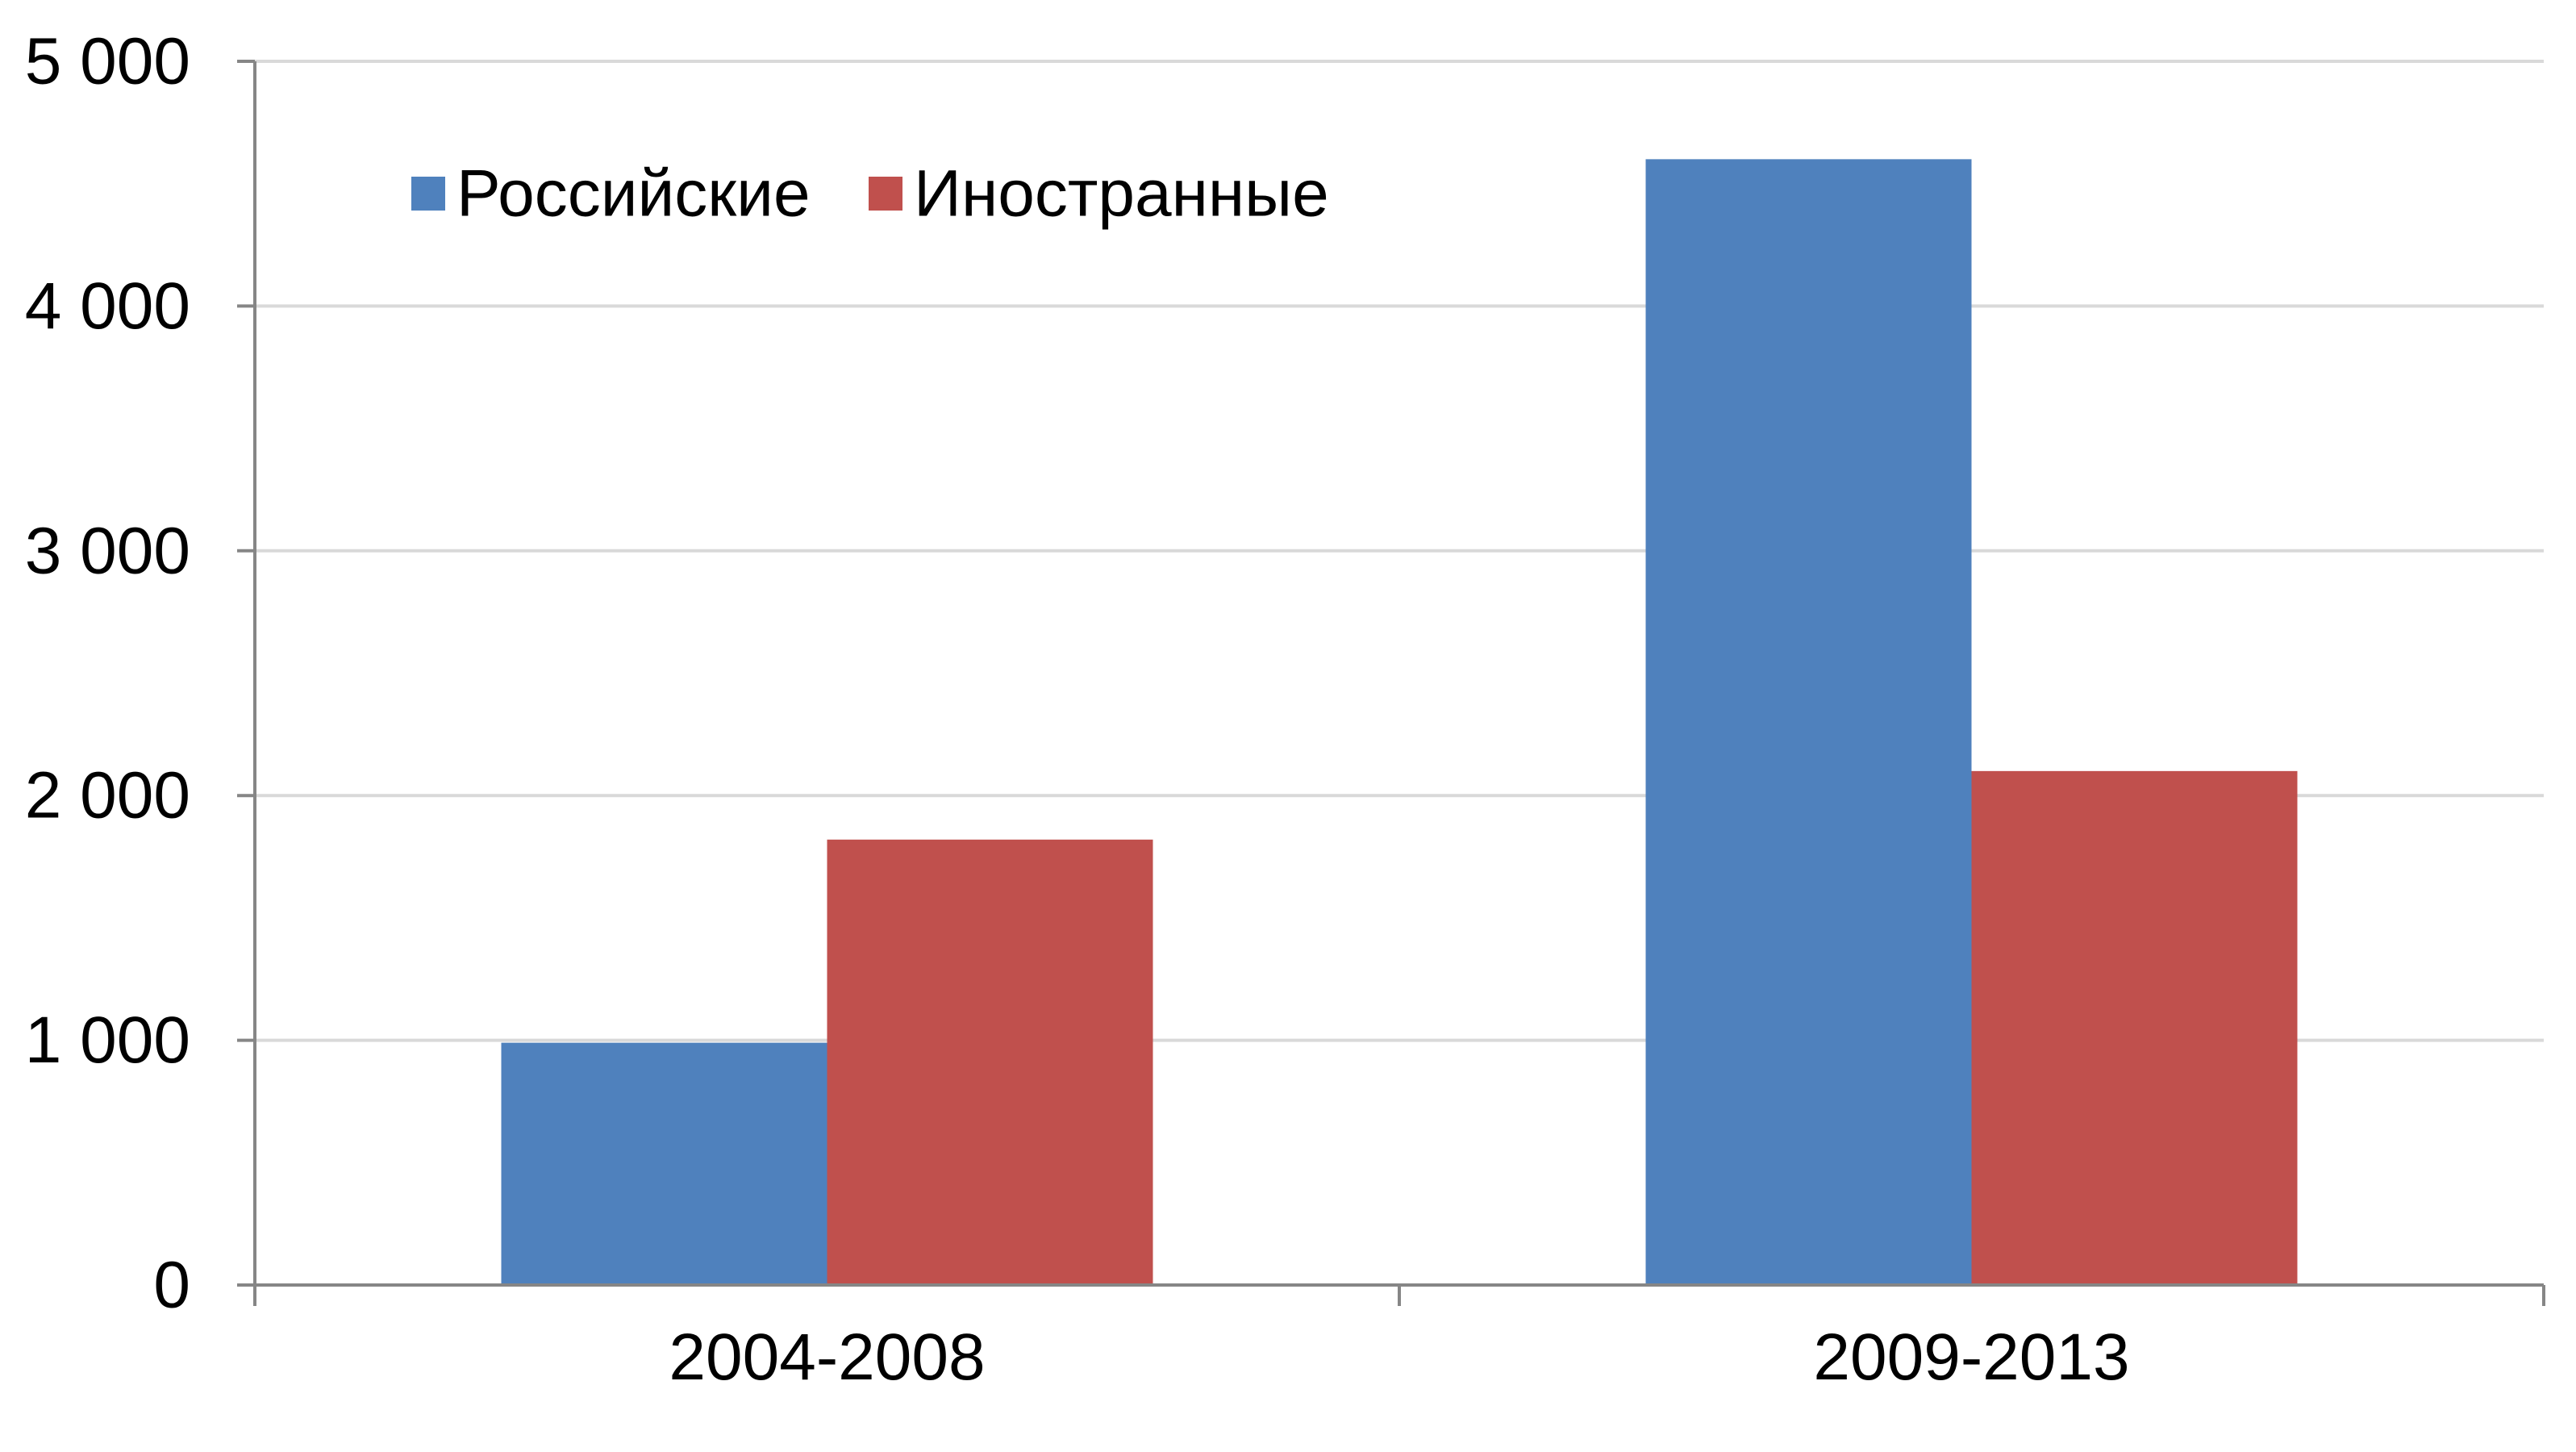  Describe the element at coordinates (107, 795) in the screenshot. I see `y-tick-label: 2 000` at that location.